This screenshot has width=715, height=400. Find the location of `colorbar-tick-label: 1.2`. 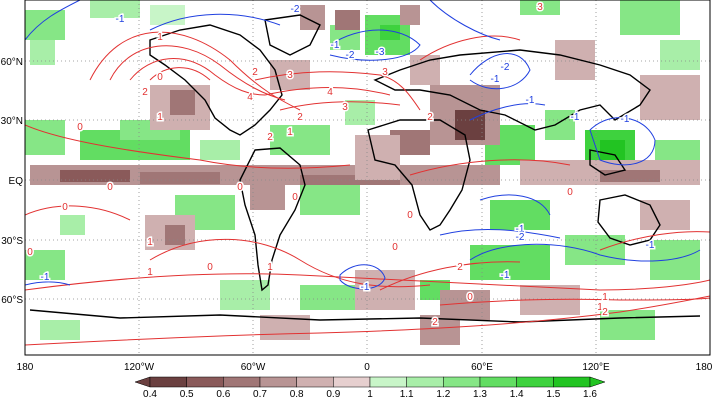

colorbar-tick-label: 1.2 is located at coordinates (443, 394).